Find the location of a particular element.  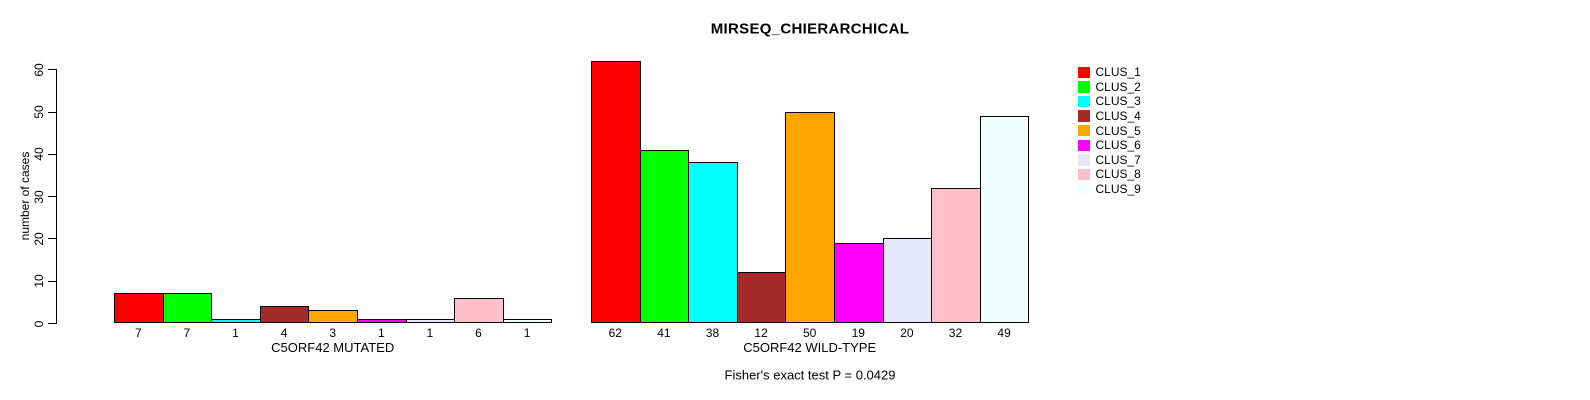

bar-value-label: 3 is located at coordinates (333, 333).